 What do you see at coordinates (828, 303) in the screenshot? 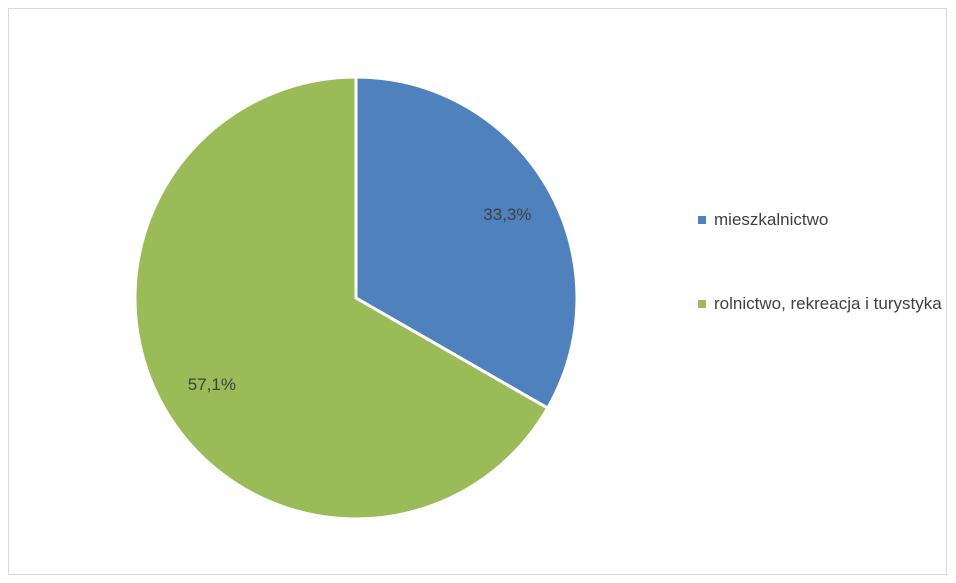
I see `legend-label-rolnictwo-rekreacja-turystyka: rolnictwo, rekreacja i turystyka` at bounding box center [828, 303].